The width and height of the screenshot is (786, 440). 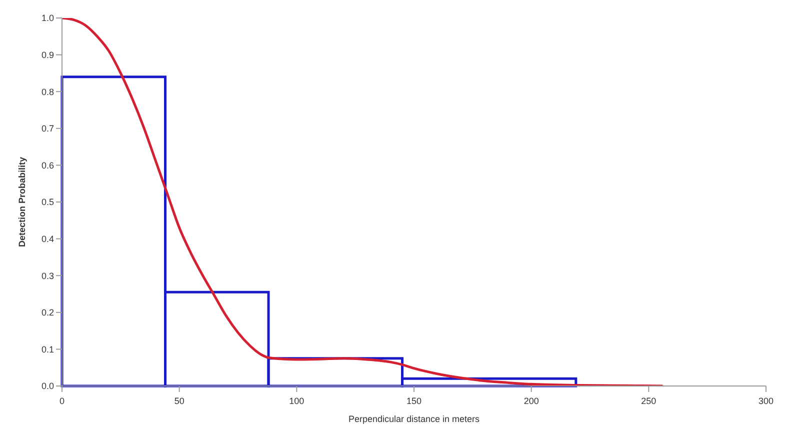 What do you see at coordinates (414, 401) in the screenshot?
I see `x-tick-label: 150` at bounding box center [414, 401].